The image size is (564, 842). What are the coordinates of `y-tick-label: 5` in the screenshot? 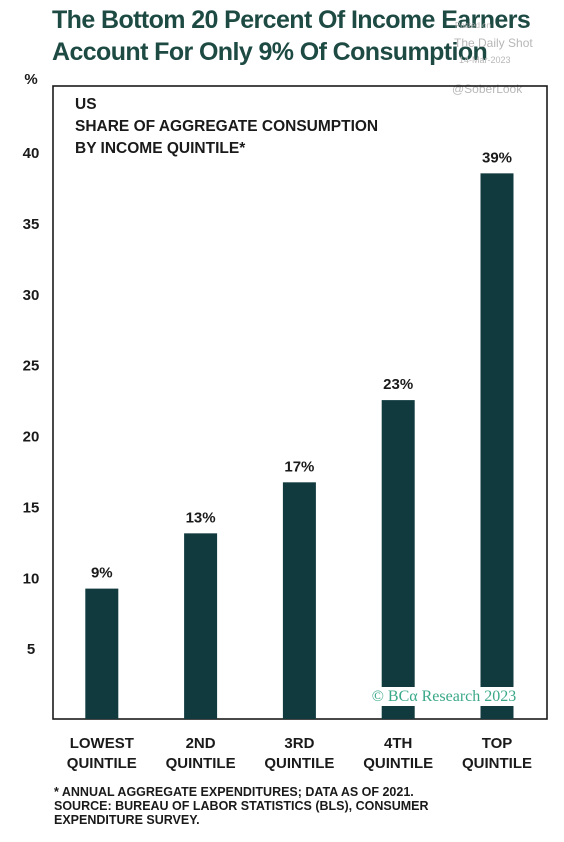 It's located at (31, 649).